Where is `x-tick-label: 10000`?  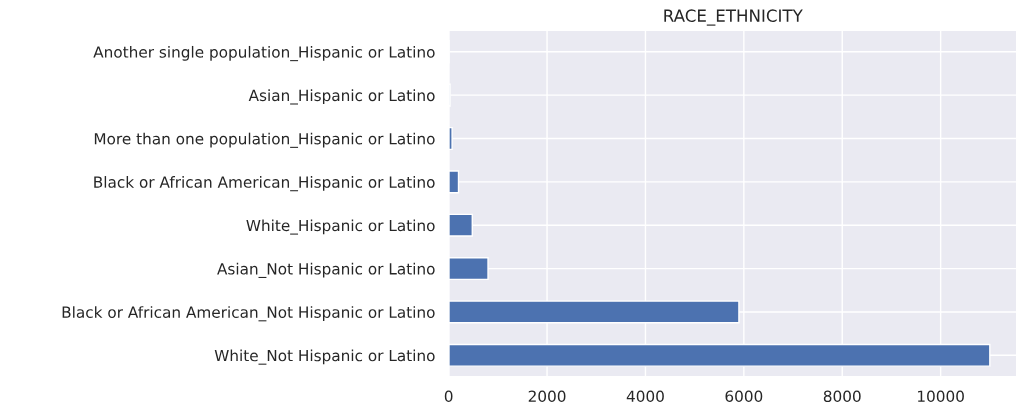 x-tick-label: 10000 is located at coordinates (941, 396).